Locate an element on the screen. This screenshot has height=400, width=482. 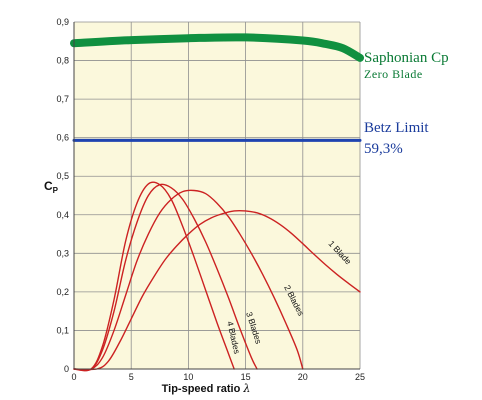
x-tick-label: 15 is located at coordinates (246, 377).